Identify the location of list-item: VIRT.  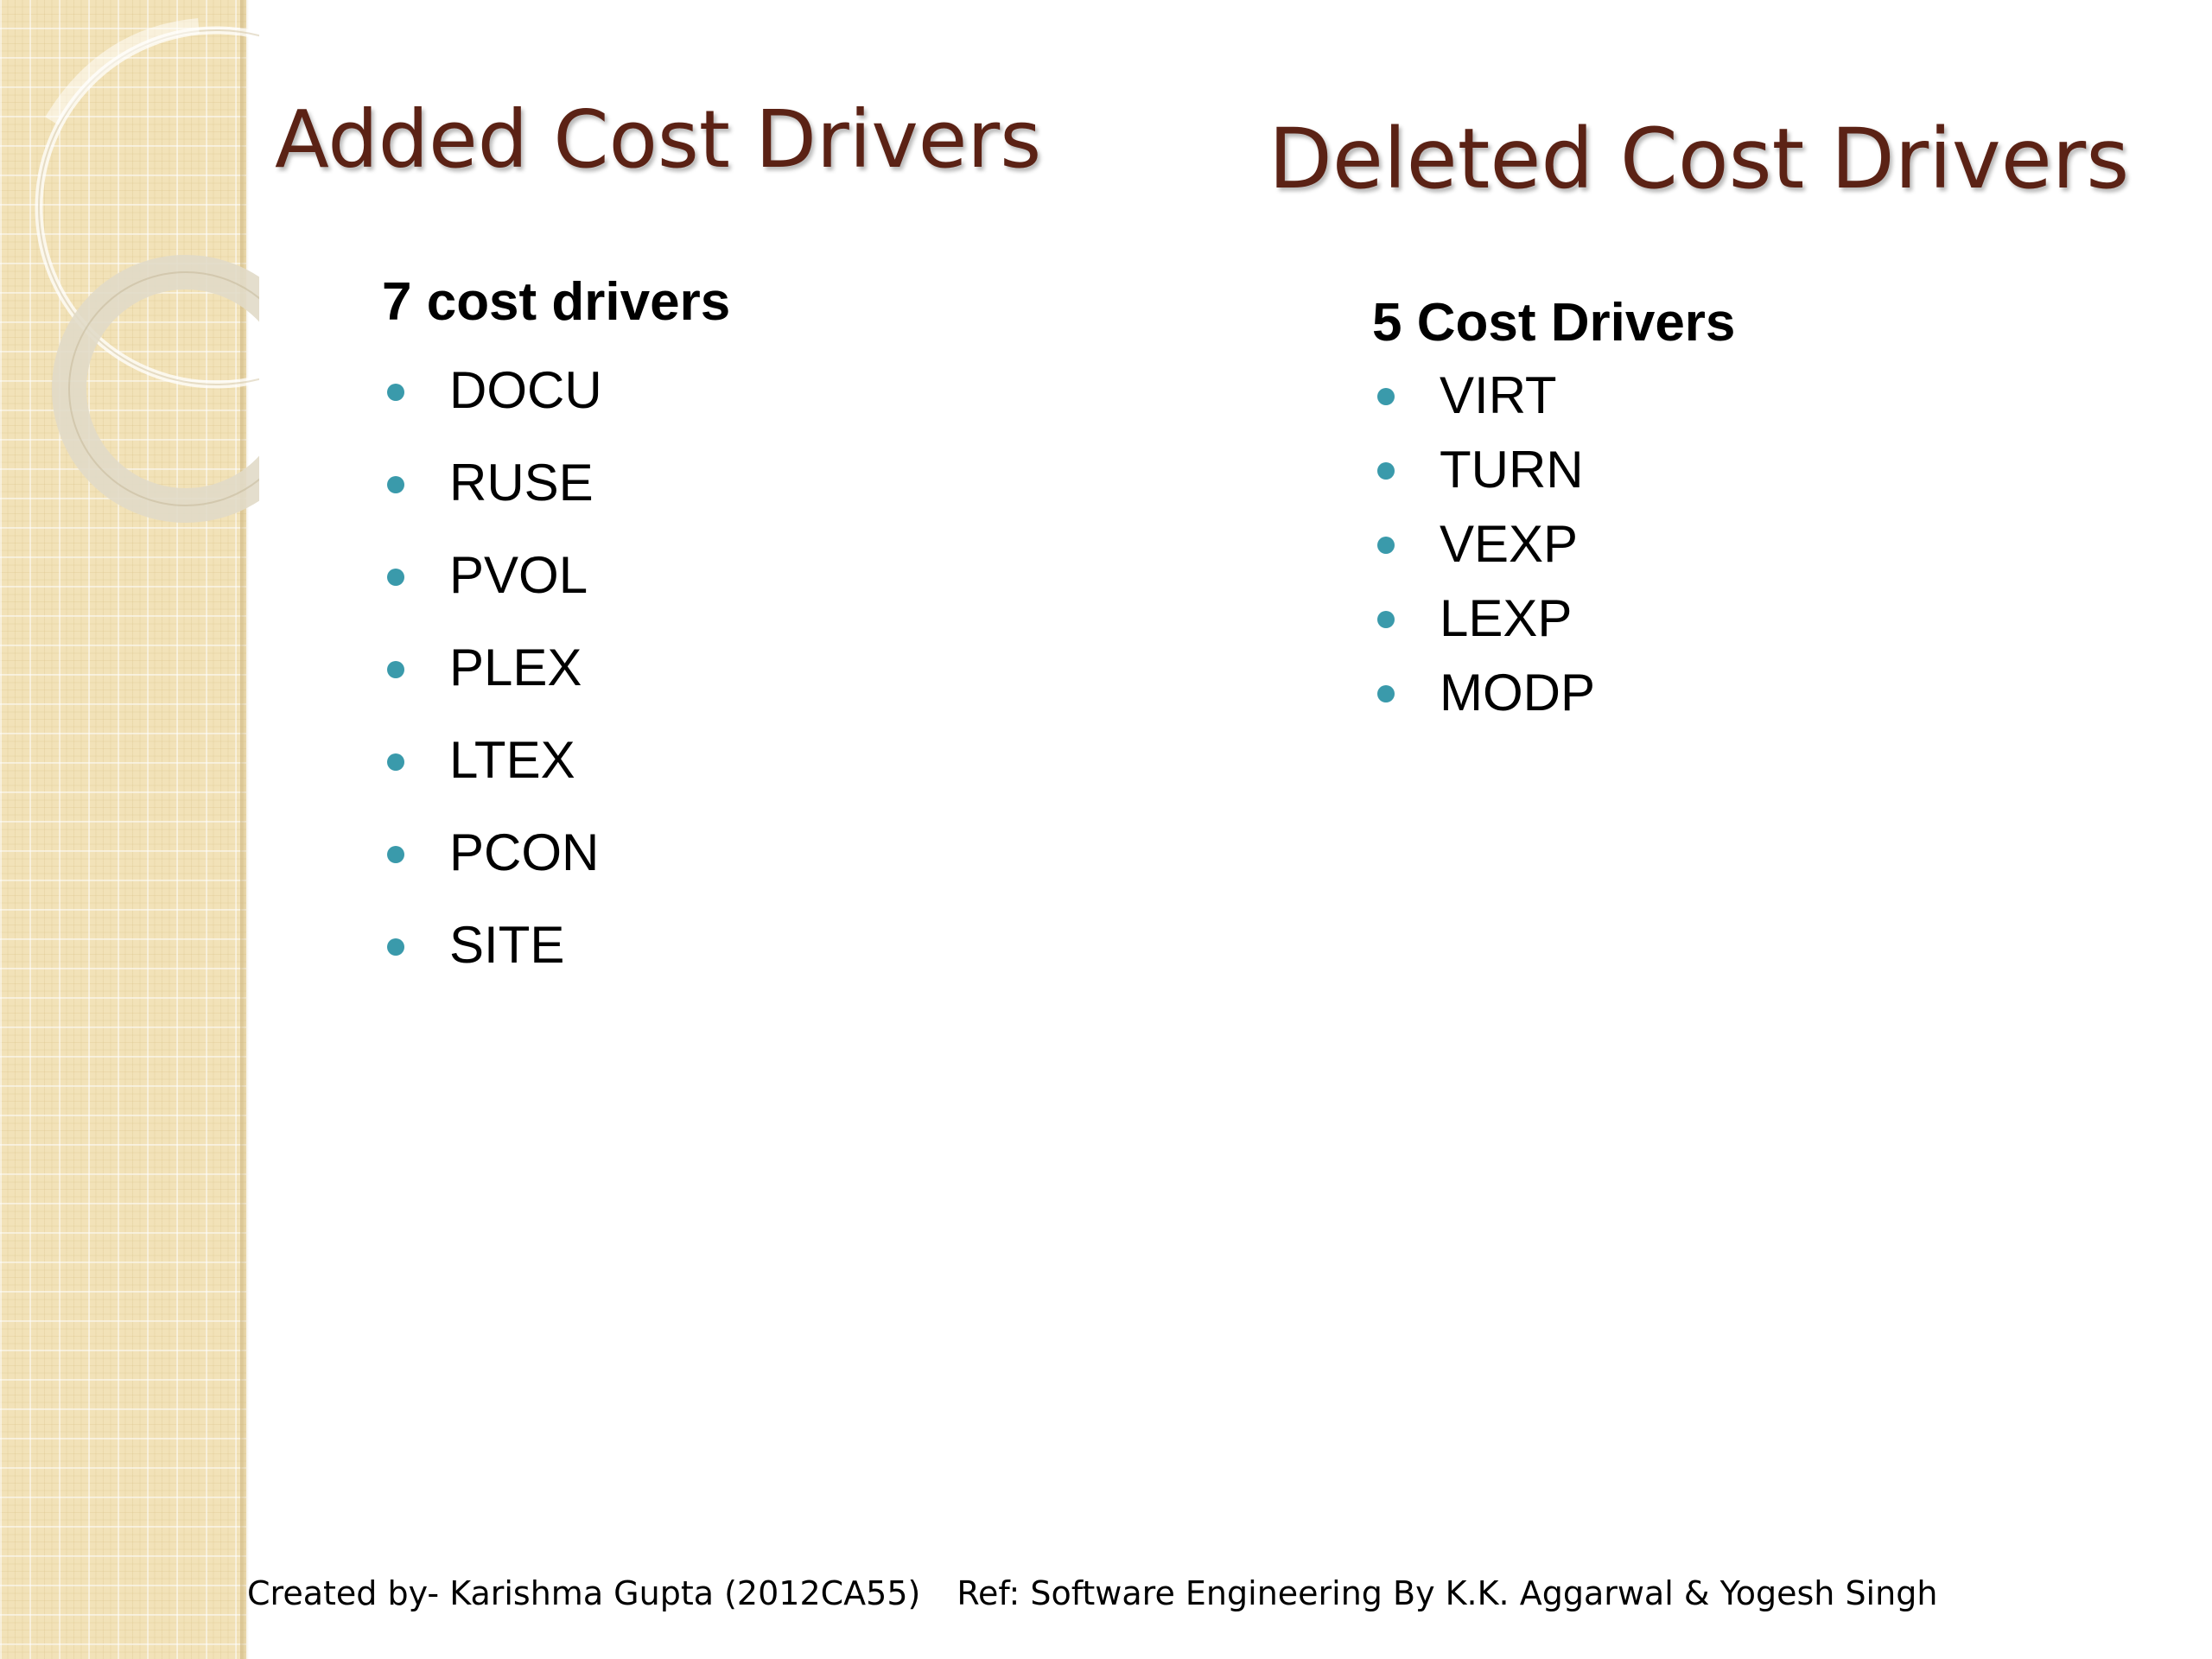
(1553, 396).